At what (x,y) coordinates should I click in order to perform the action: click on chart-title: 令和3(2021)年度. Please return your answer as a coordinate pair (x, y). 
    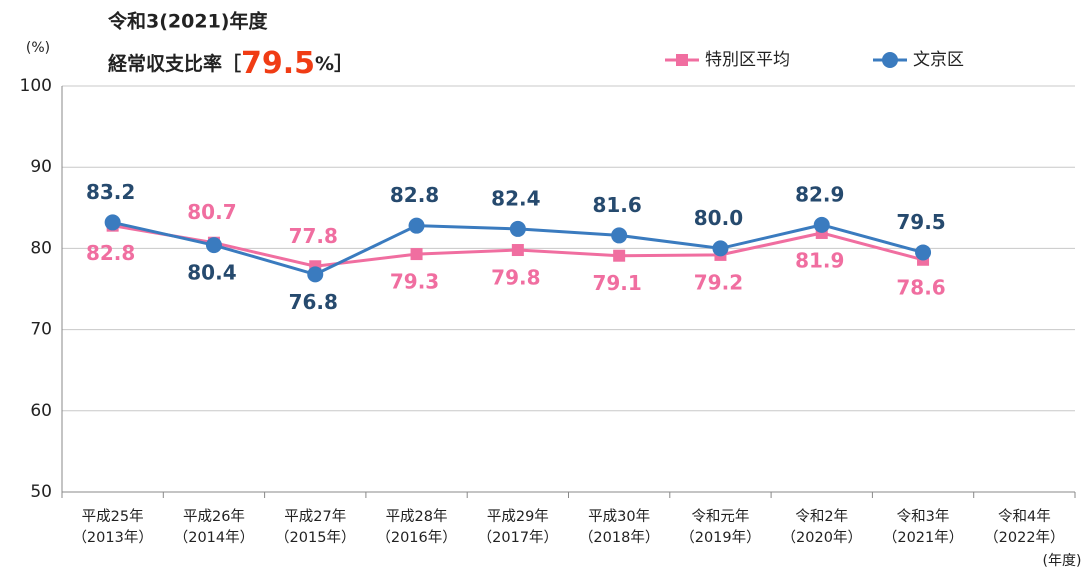
    Looking at the image, I should click on (188, 21).